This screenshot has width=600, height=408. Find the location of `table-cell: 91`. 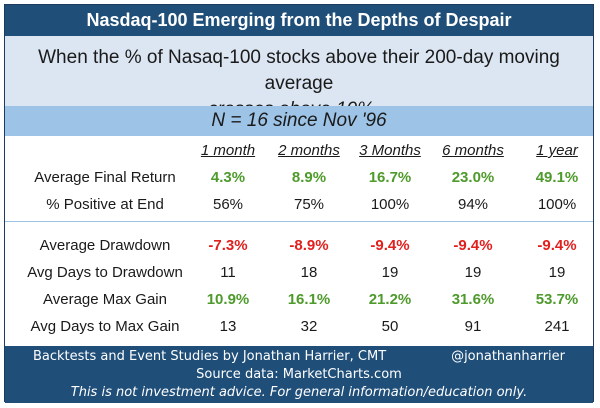

table-cell: 91 is located at coordinates (473, 326).